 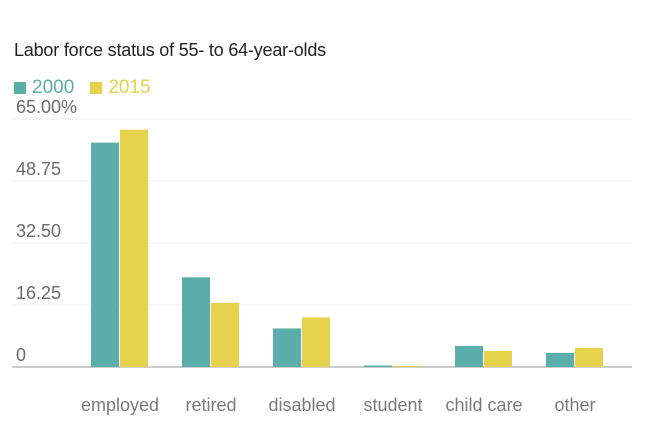 What do you see at coordinates (483, 405) in the screenshot?
I see `x-tick-label: child care` at bounding box center [483, 405].